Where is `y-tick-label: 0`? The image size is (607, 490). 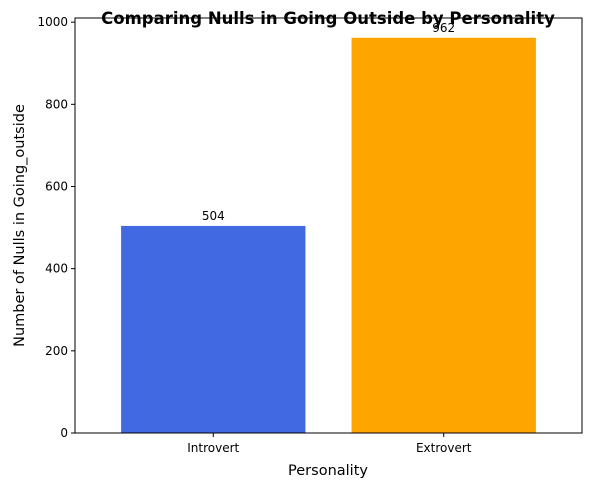
y-tick-label: 0 is located at coordinates (64, 433).